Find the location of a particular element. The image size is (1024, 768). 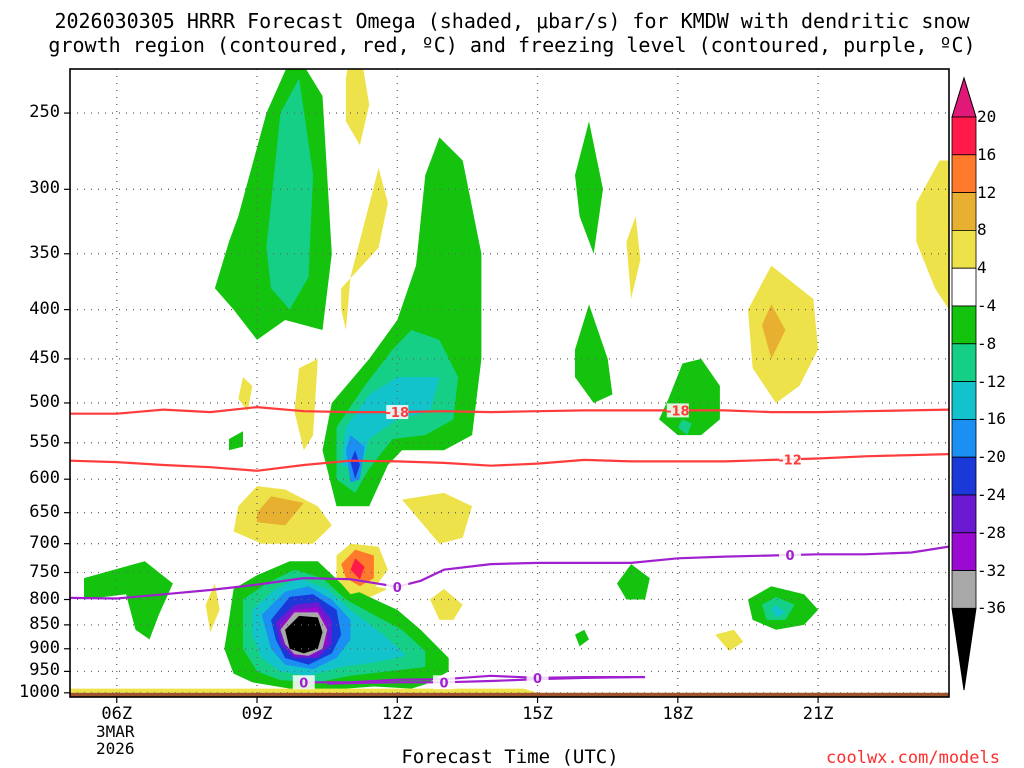

y-tick-label-950: 950 is located at coordinates (44, 670).